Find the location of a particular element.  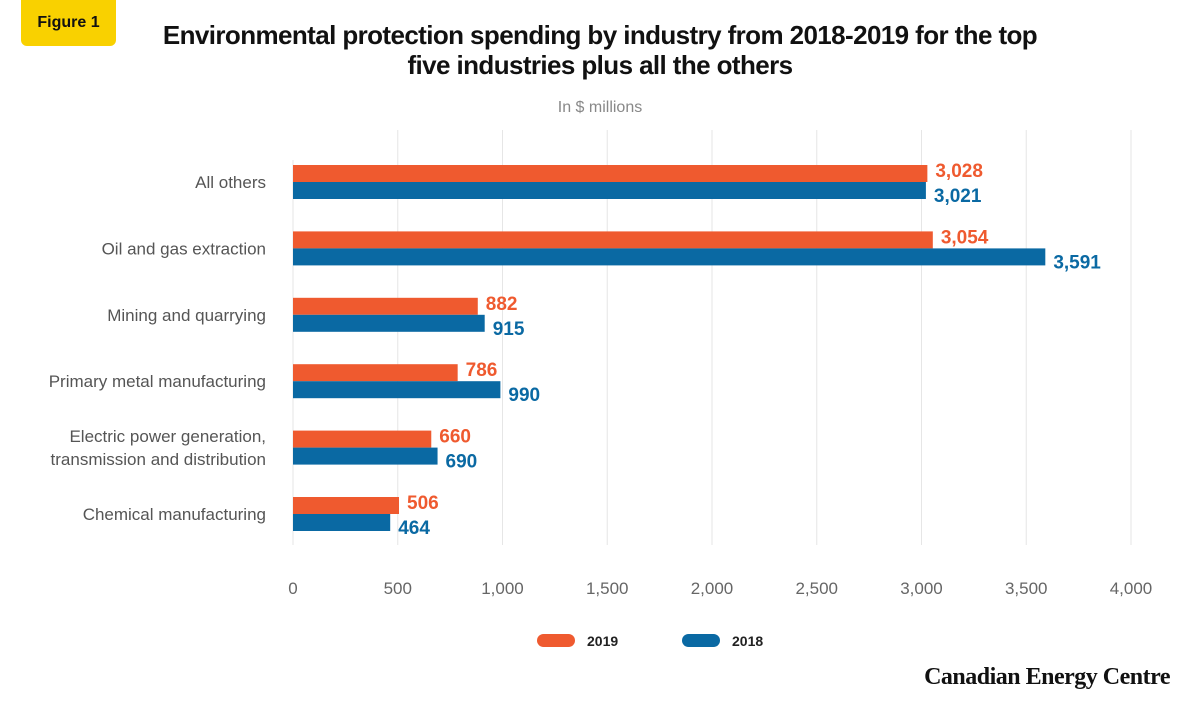

data-label-2019: 3,028 is located at coordinates (959, 171).